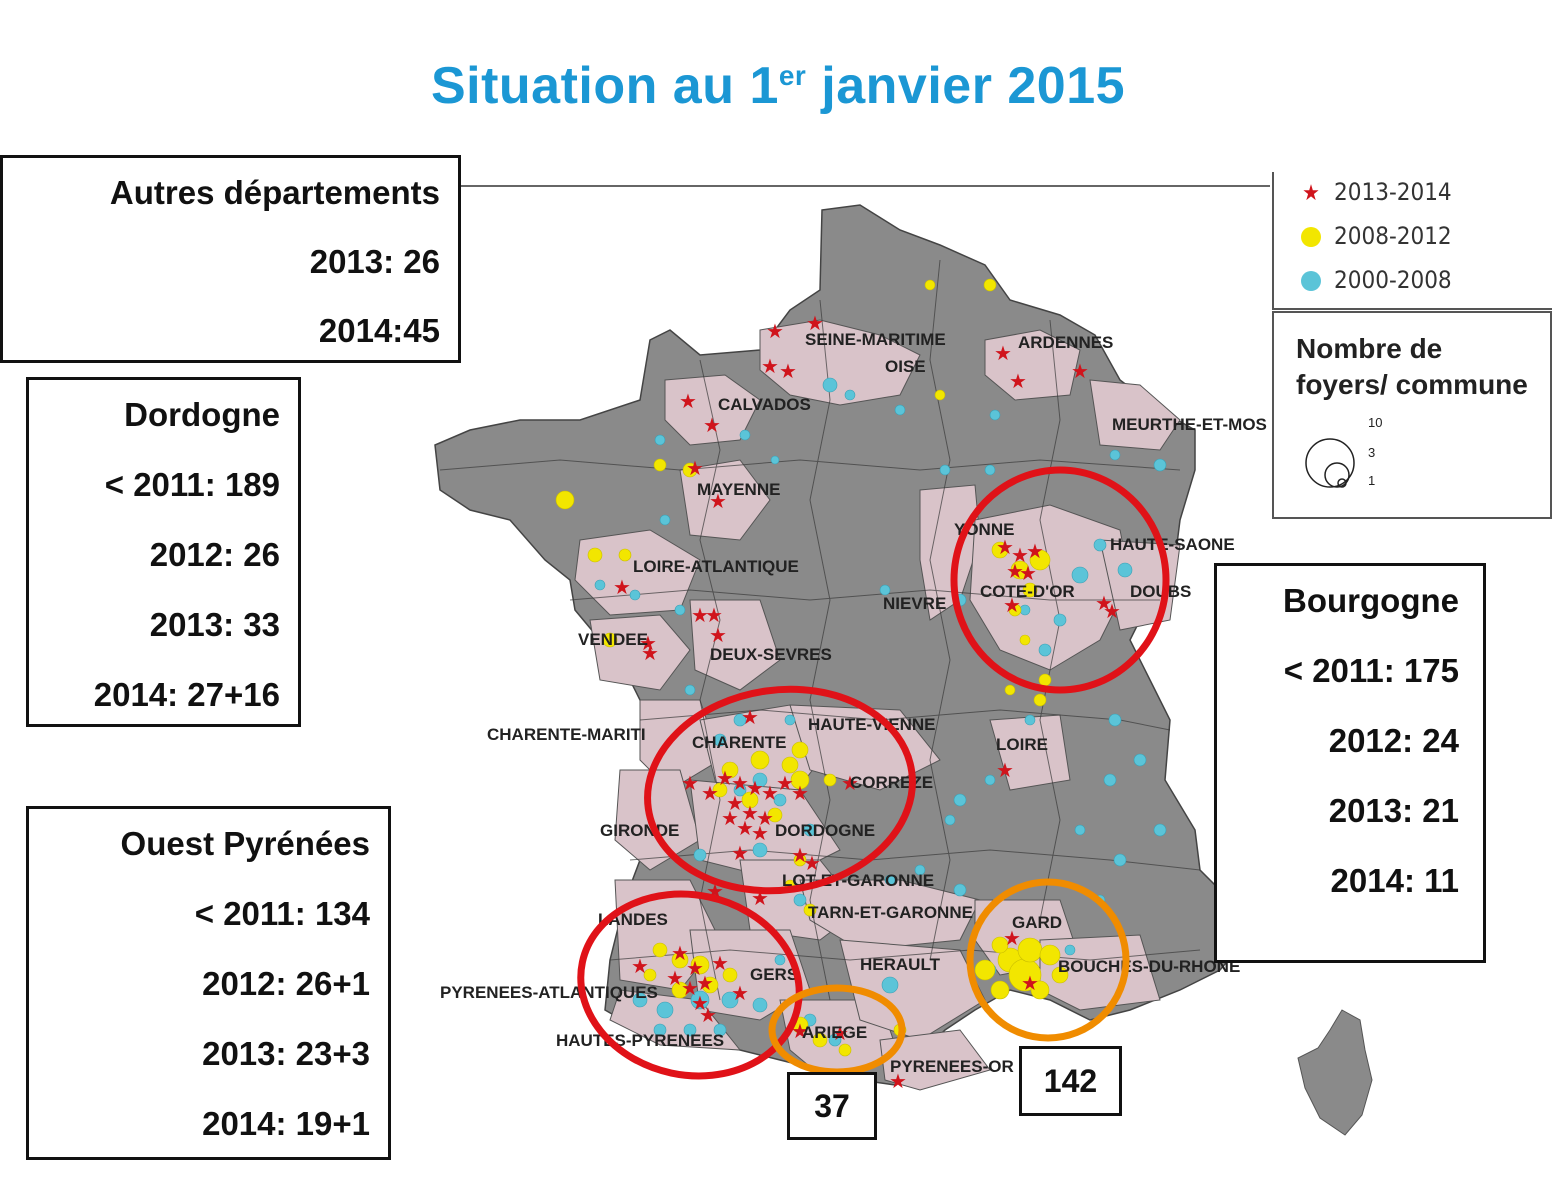  I want to click on legend-item-2008-2012: 2008-2012, so click(1375, 236).